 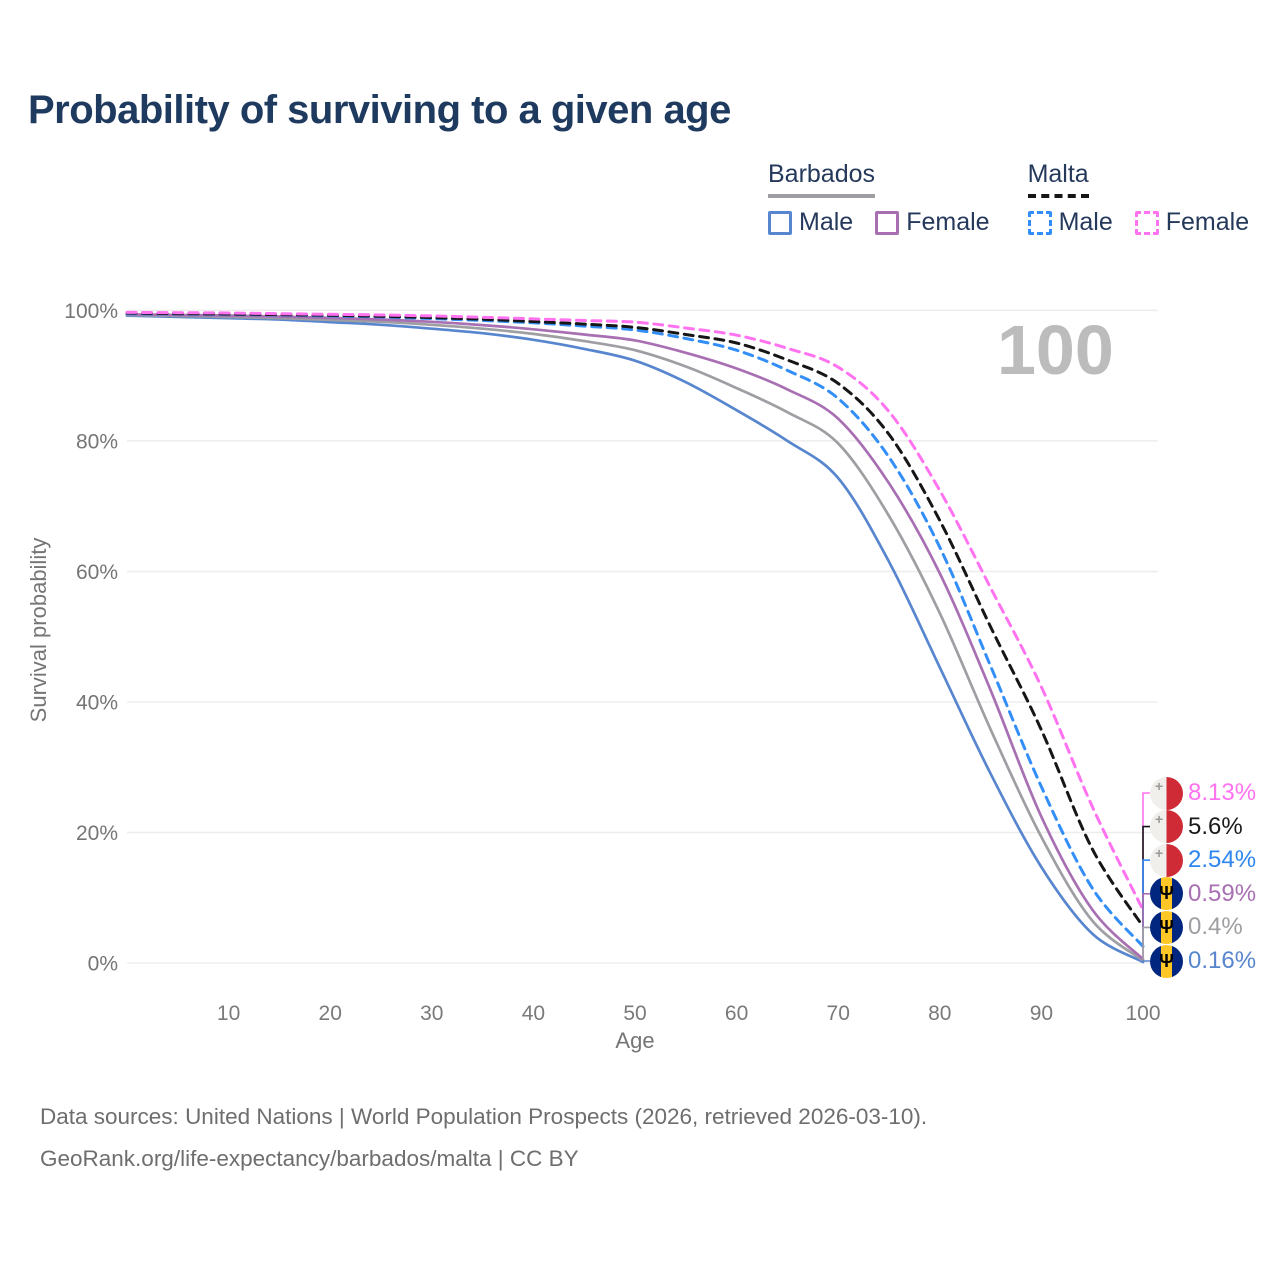 I want to click on page-title: Probability of surviving to a given age, so click(x=379, y=110).